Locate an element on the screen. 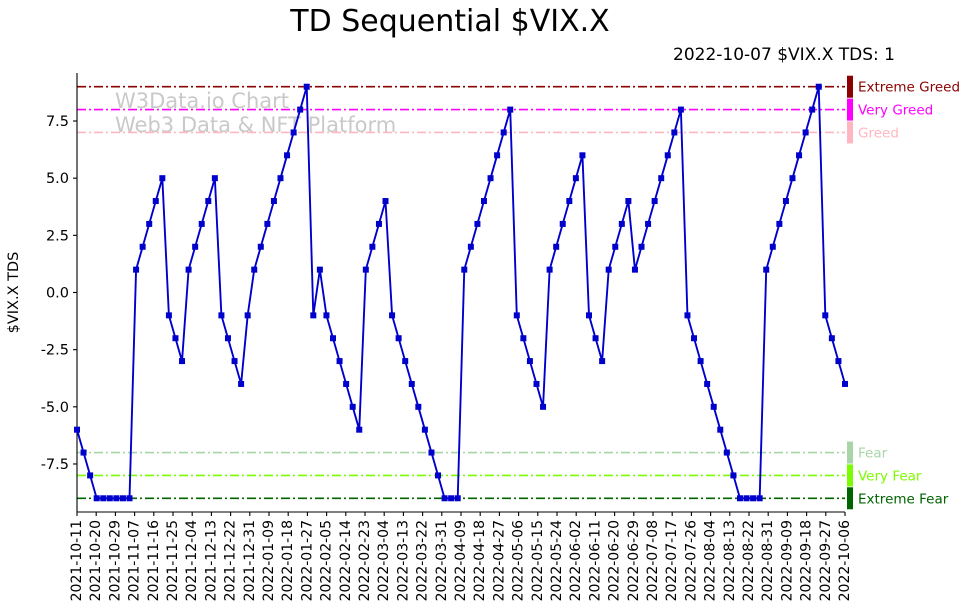 This screenshot has height=614, width=967. x-tick-label: 2022-04-18 is located at coordinates (480, 560).